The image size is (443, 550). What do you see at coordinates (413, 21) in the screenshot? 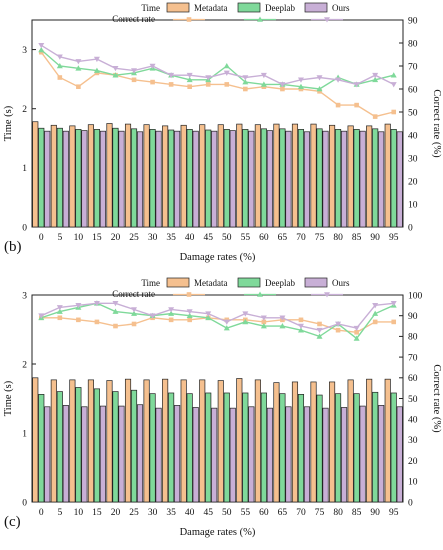
I see `right-axis-tick-label: 90` at bounding box center [413, 21].